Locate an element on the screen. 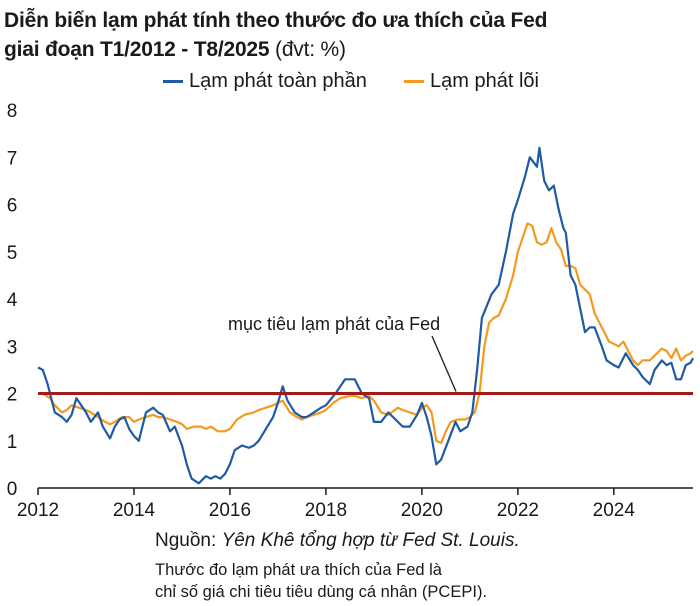 Image resolution: width=700 pixels, height=606 pixels. chart-title-period: giai đoạn T1/2012 - T8/2025 is located at coordinates (137, 49).